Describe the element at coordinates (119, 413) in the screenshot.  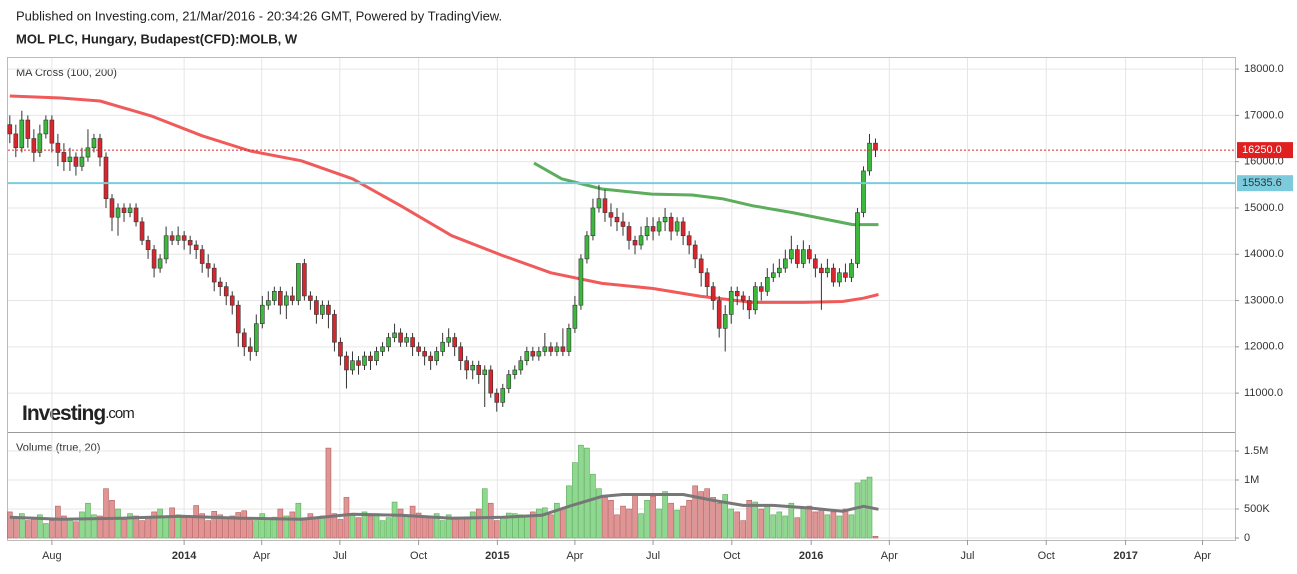
I see `logo-suffix: .com` at that location.